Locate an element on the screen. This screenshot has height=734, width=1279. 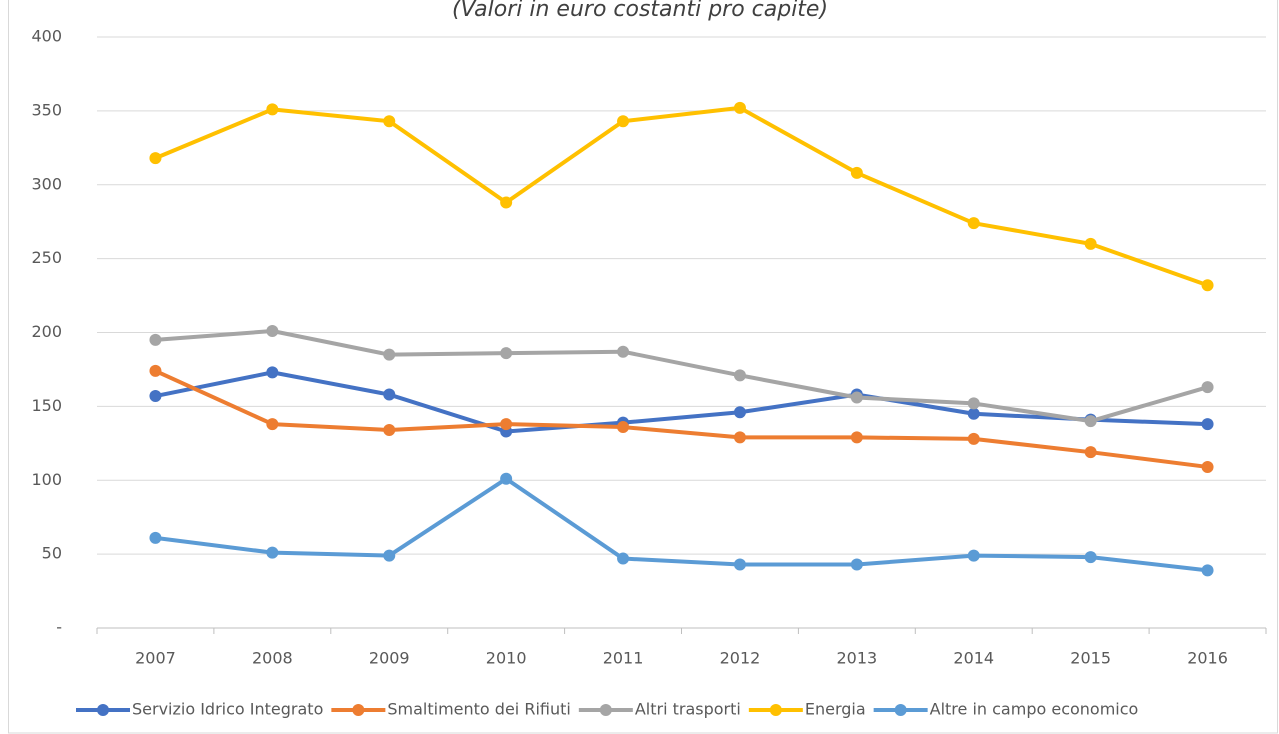
legend-label: Altre in campo economico is located at coordinates (1034, 709).